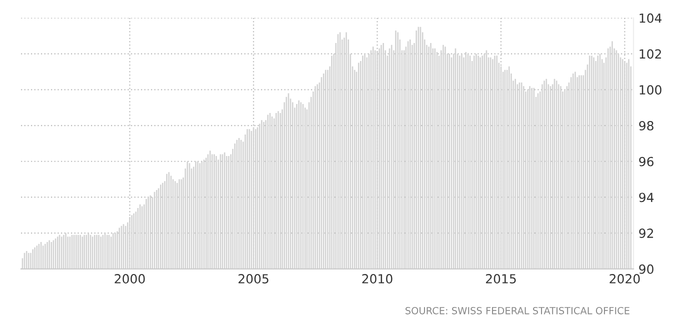  Describe the element at coordinates (377, 279) in the screenshot. I see `x-tick-label: 2010` at that location.